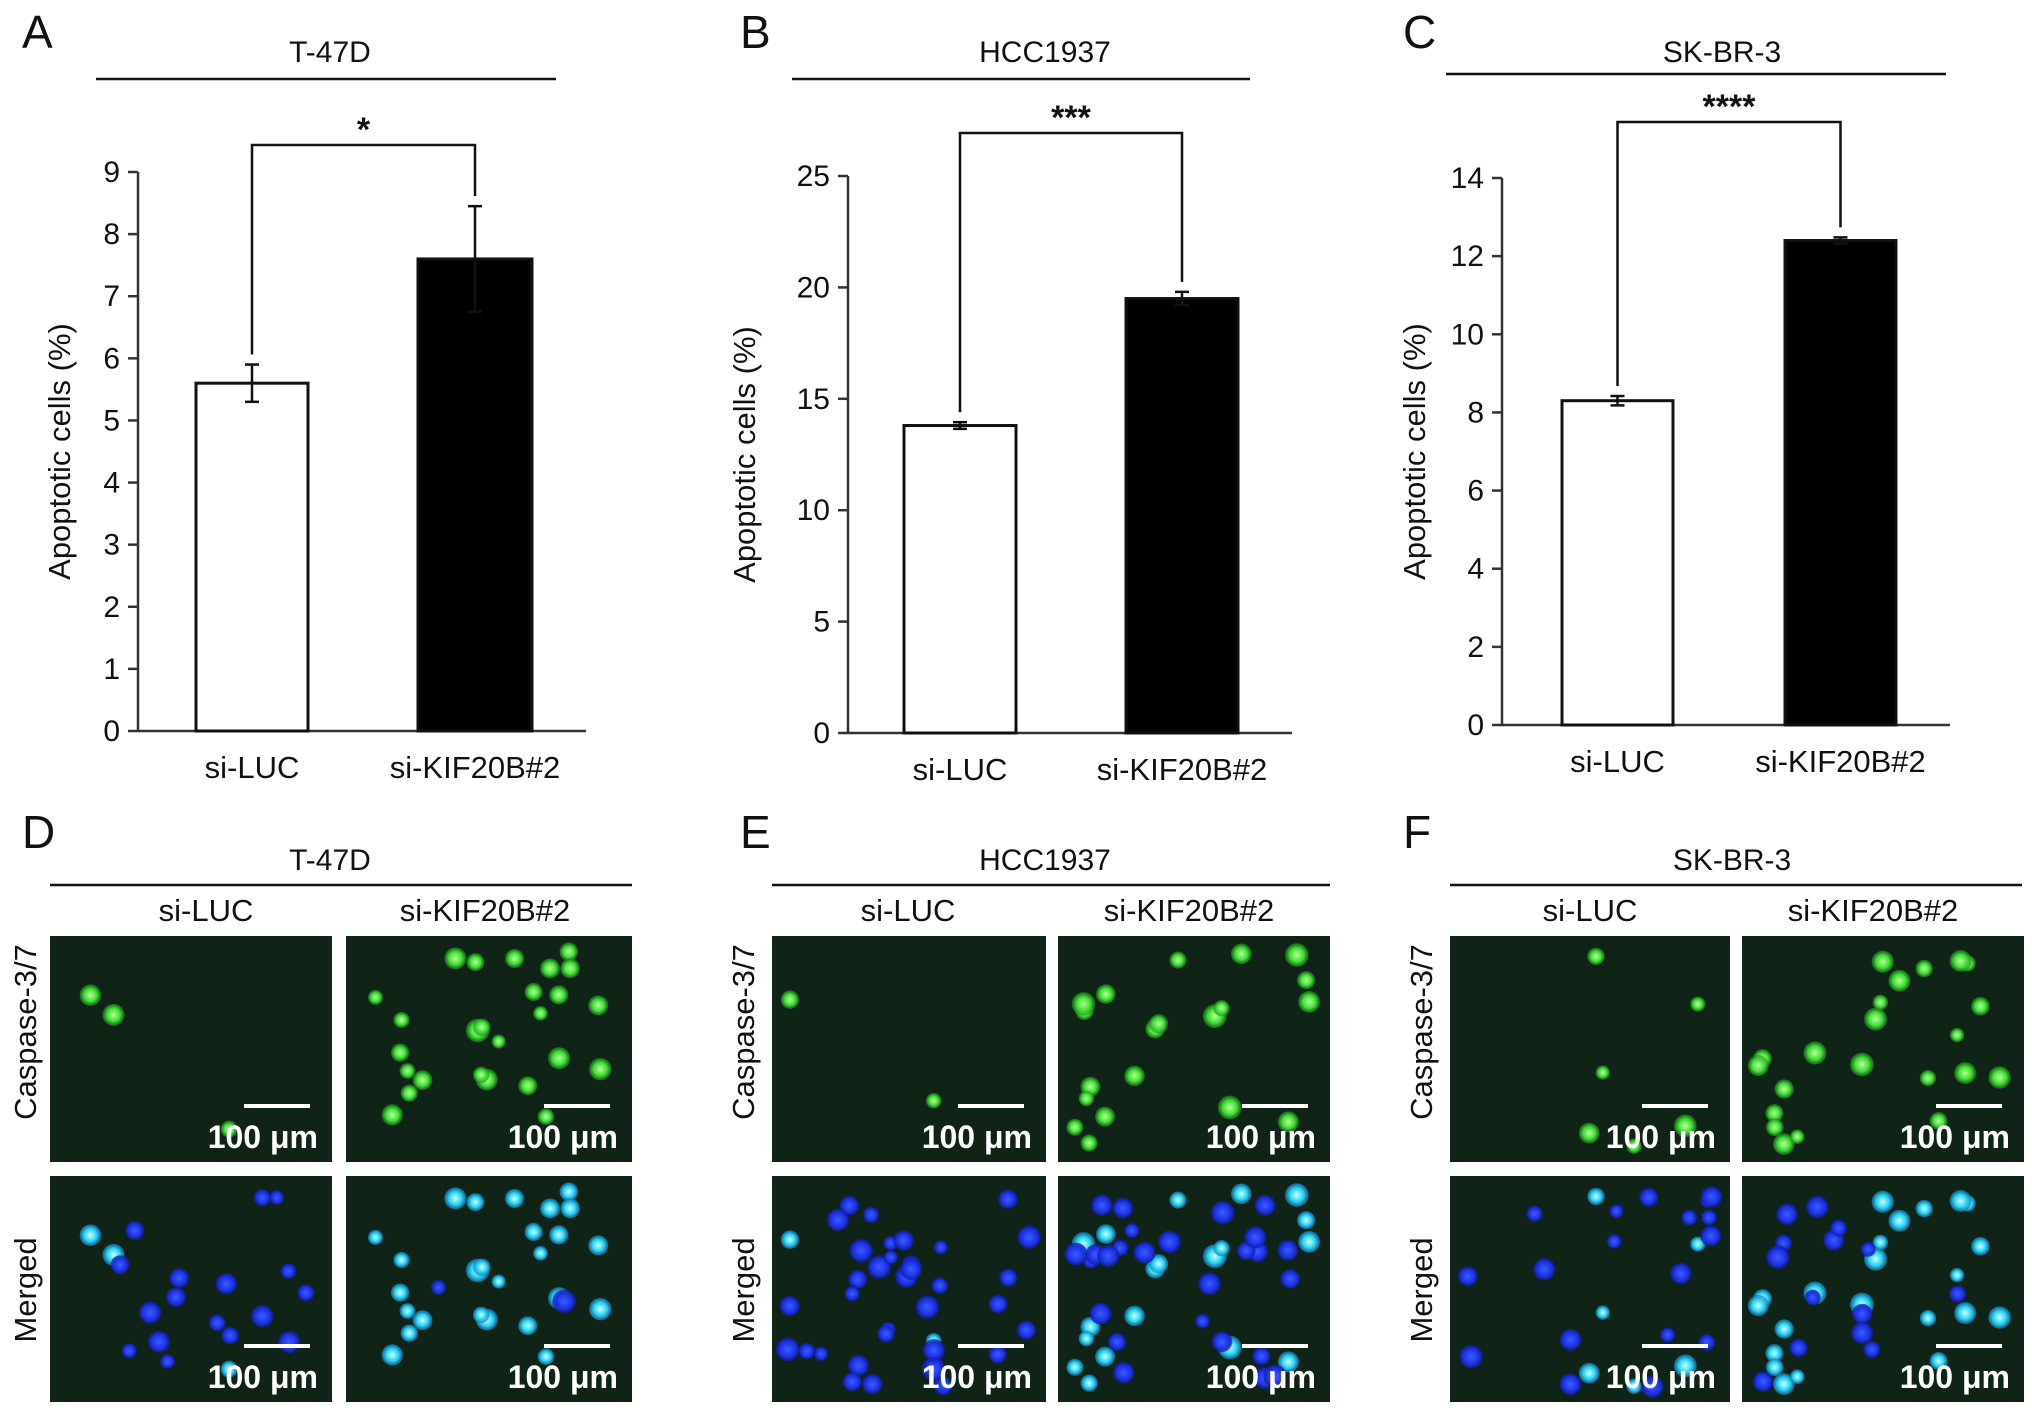 The width and height of the screenshot is (2032, 1413). Describe the element at coordinates (1071, 118) in the screenshot. I see `significance-label: ***` at that location.